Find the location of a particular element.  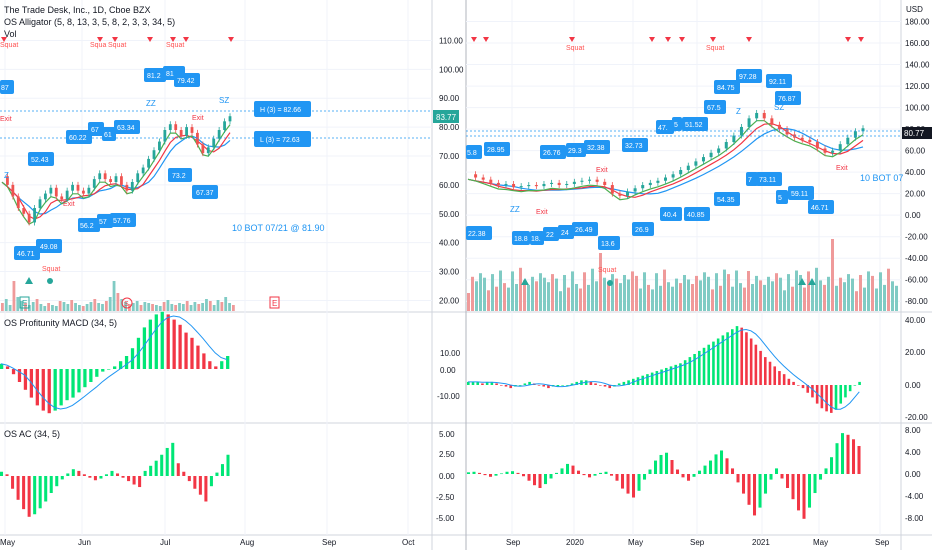

left-plabel: 67 is located at coordinates (95, 130).